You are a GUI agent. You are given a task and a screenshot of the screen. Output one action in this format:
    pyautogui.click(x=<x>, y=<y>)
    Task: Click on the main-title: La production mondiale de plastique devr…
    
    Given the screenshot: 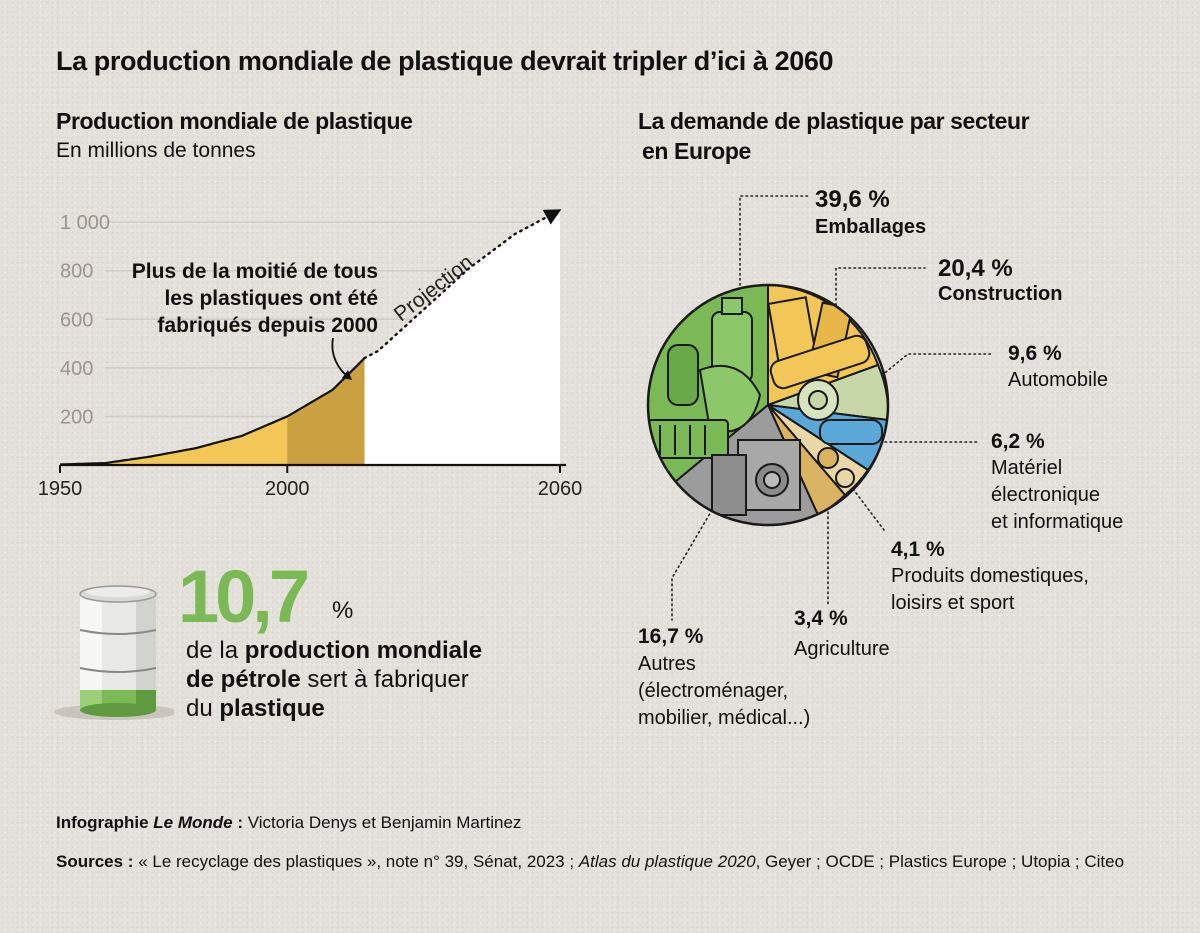 What is the action you would take?
    pyautogui.click(x=445, y=61)
    